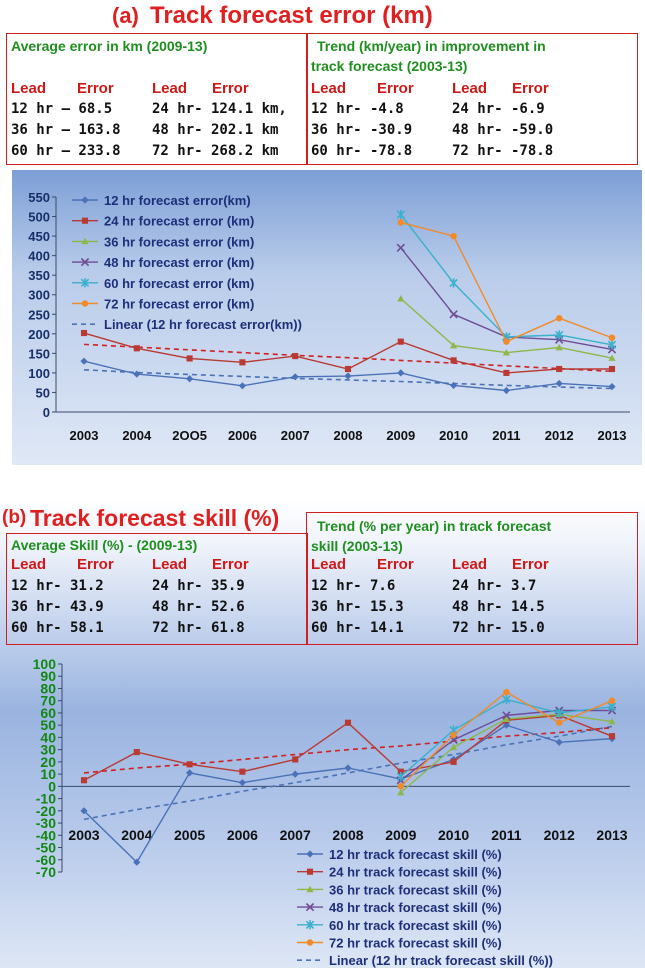  What do you see at coordinates (329, 564) in the screenshot?
I see `trend-skill-header-1: Lead` at bounding box center [329, 564].